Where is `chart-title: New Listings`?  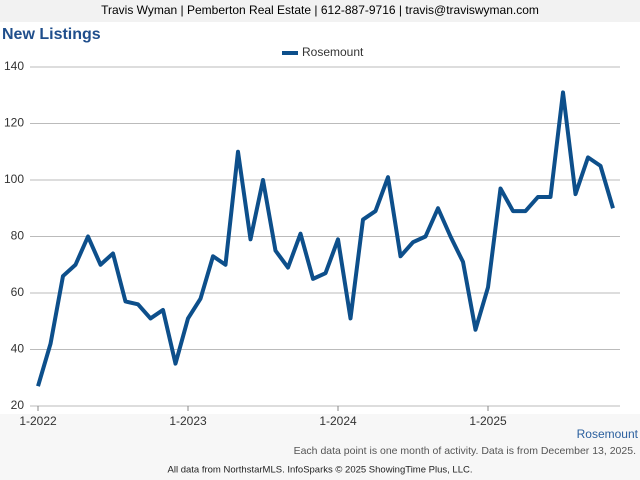 chart-title: New Listings is located at coordinates (51, 34).